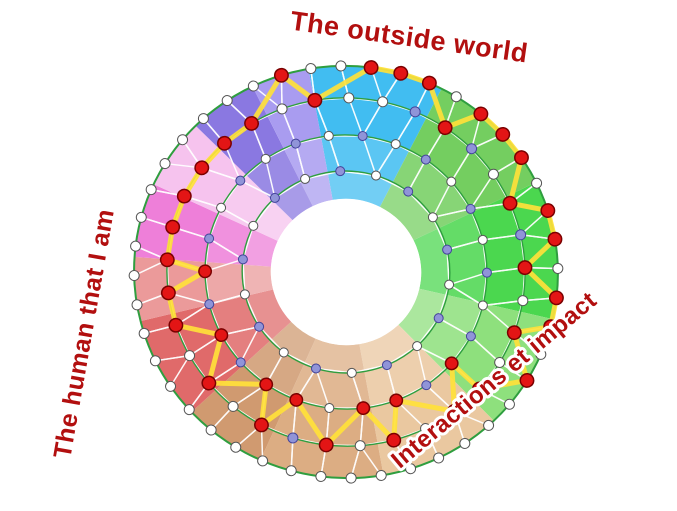 Image resolution: width=677 pixels, height=511 pixels. What do you see at coordinates (409, 37) in the screenshot?
I see `label-outside-world: The outside world` at bounding box center [409, 37].